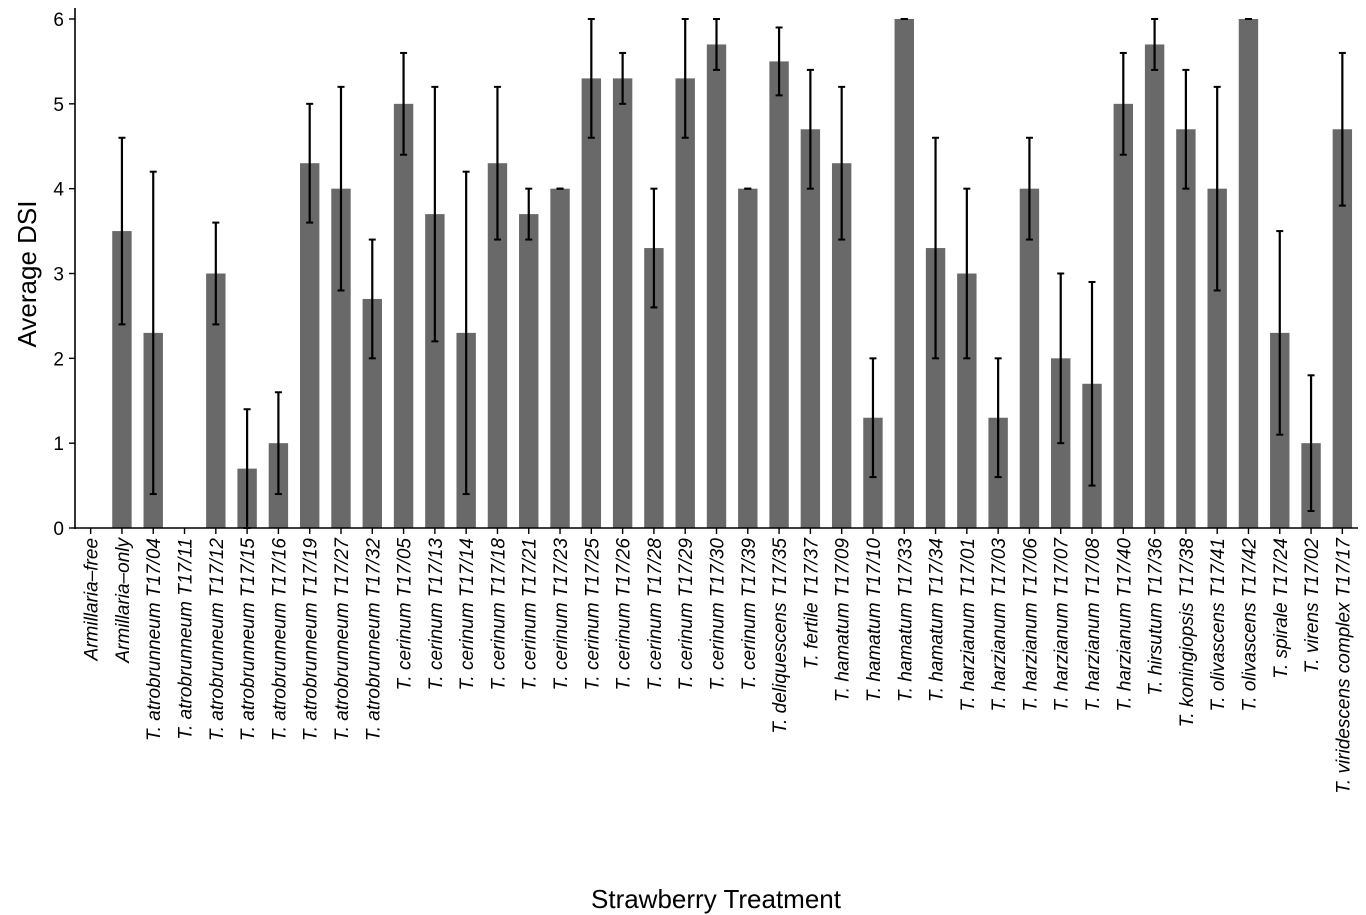 This screenshot has width=1366, height=915. I want to click on x-category-label: T. atrobrunneum T17/15, so click(248, 640).